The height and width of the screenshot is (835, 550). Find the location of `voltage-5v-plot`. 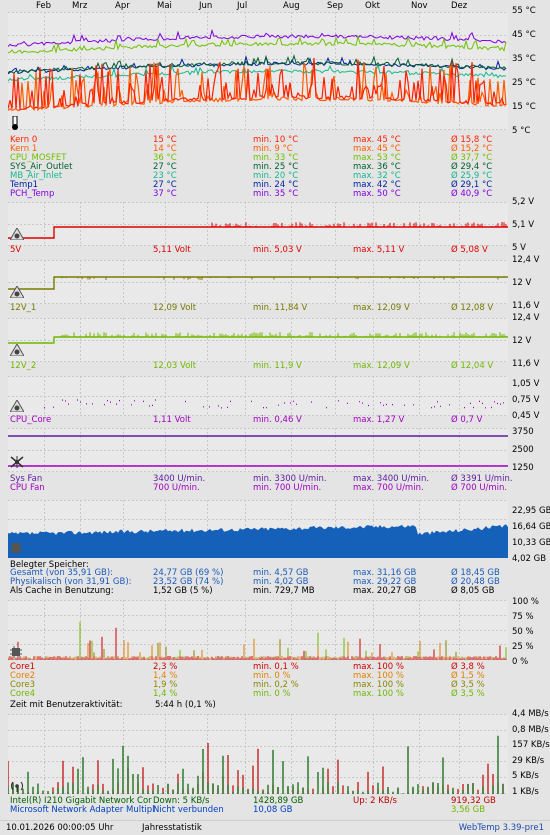

voltage-5v-plot is located at coordinates (258, 224).